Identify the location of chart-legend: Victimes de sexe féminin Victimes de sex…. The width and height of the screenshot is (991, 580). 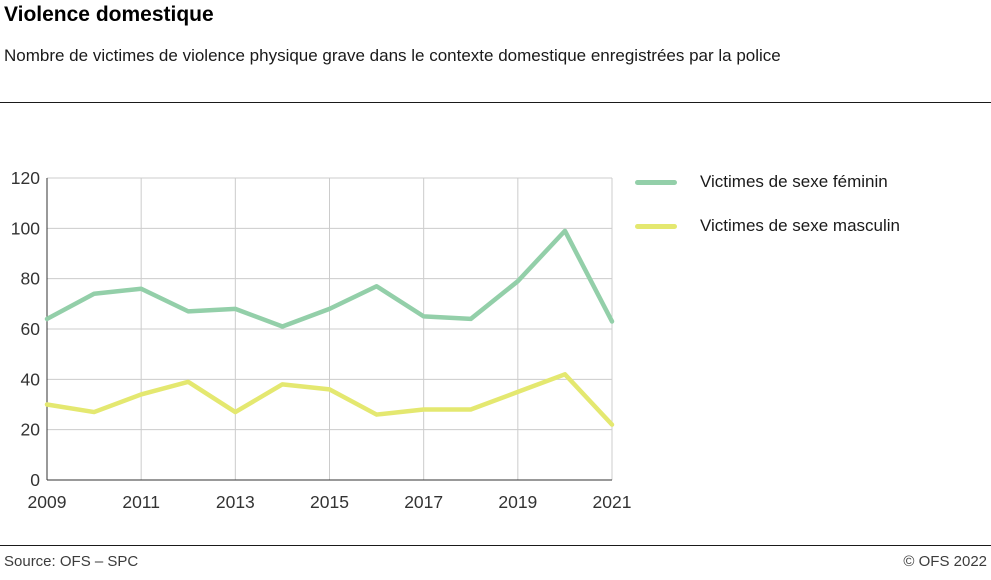
(767, 214).